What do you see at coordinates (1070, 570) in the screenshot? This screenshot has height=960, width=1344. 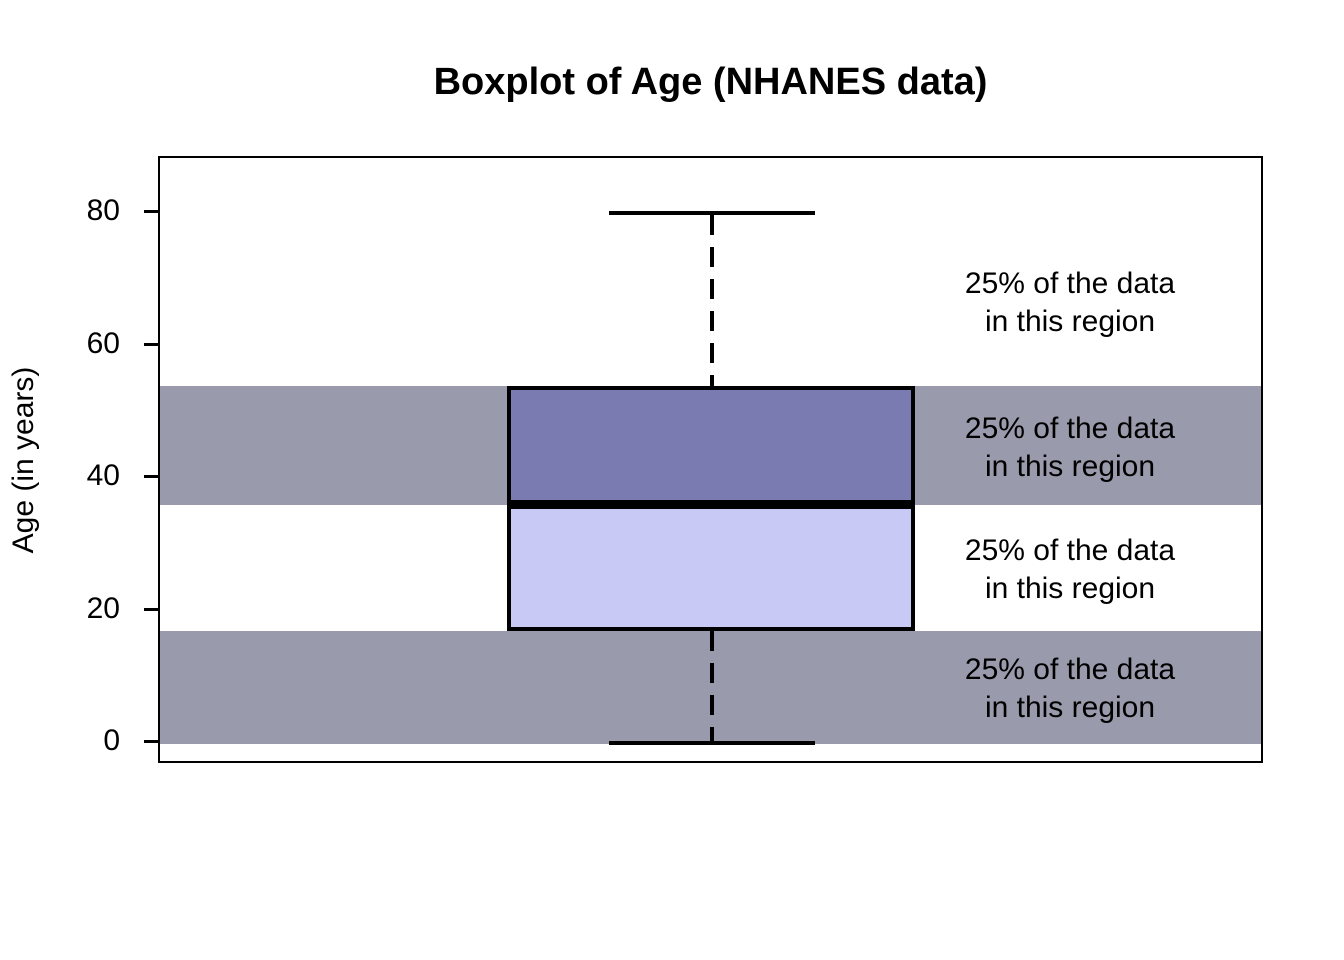 I see `annotation-region-q1-to-median: 25% of the data in this region` at bounding box center [1070, 570].